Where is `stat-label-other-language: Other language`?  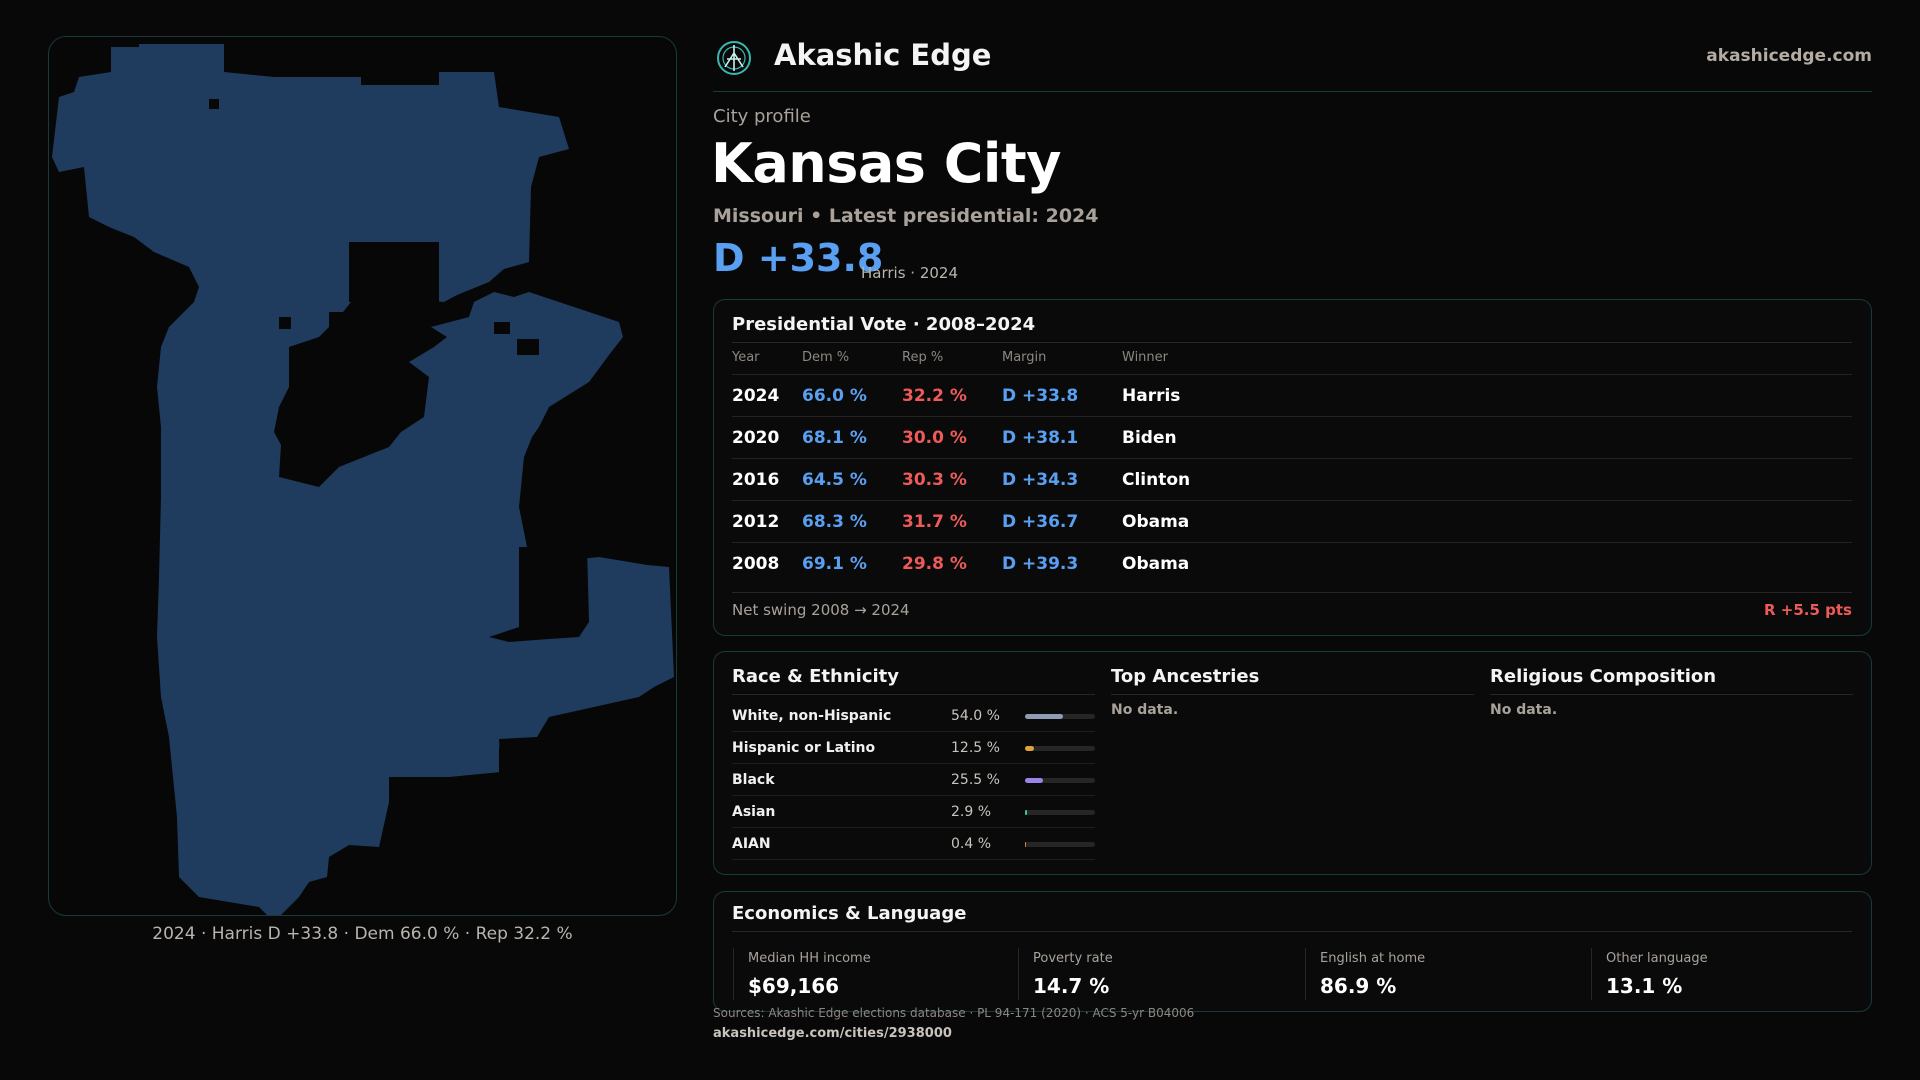
stat-label-other-language: Other language is located at coordinates (1657, 958).